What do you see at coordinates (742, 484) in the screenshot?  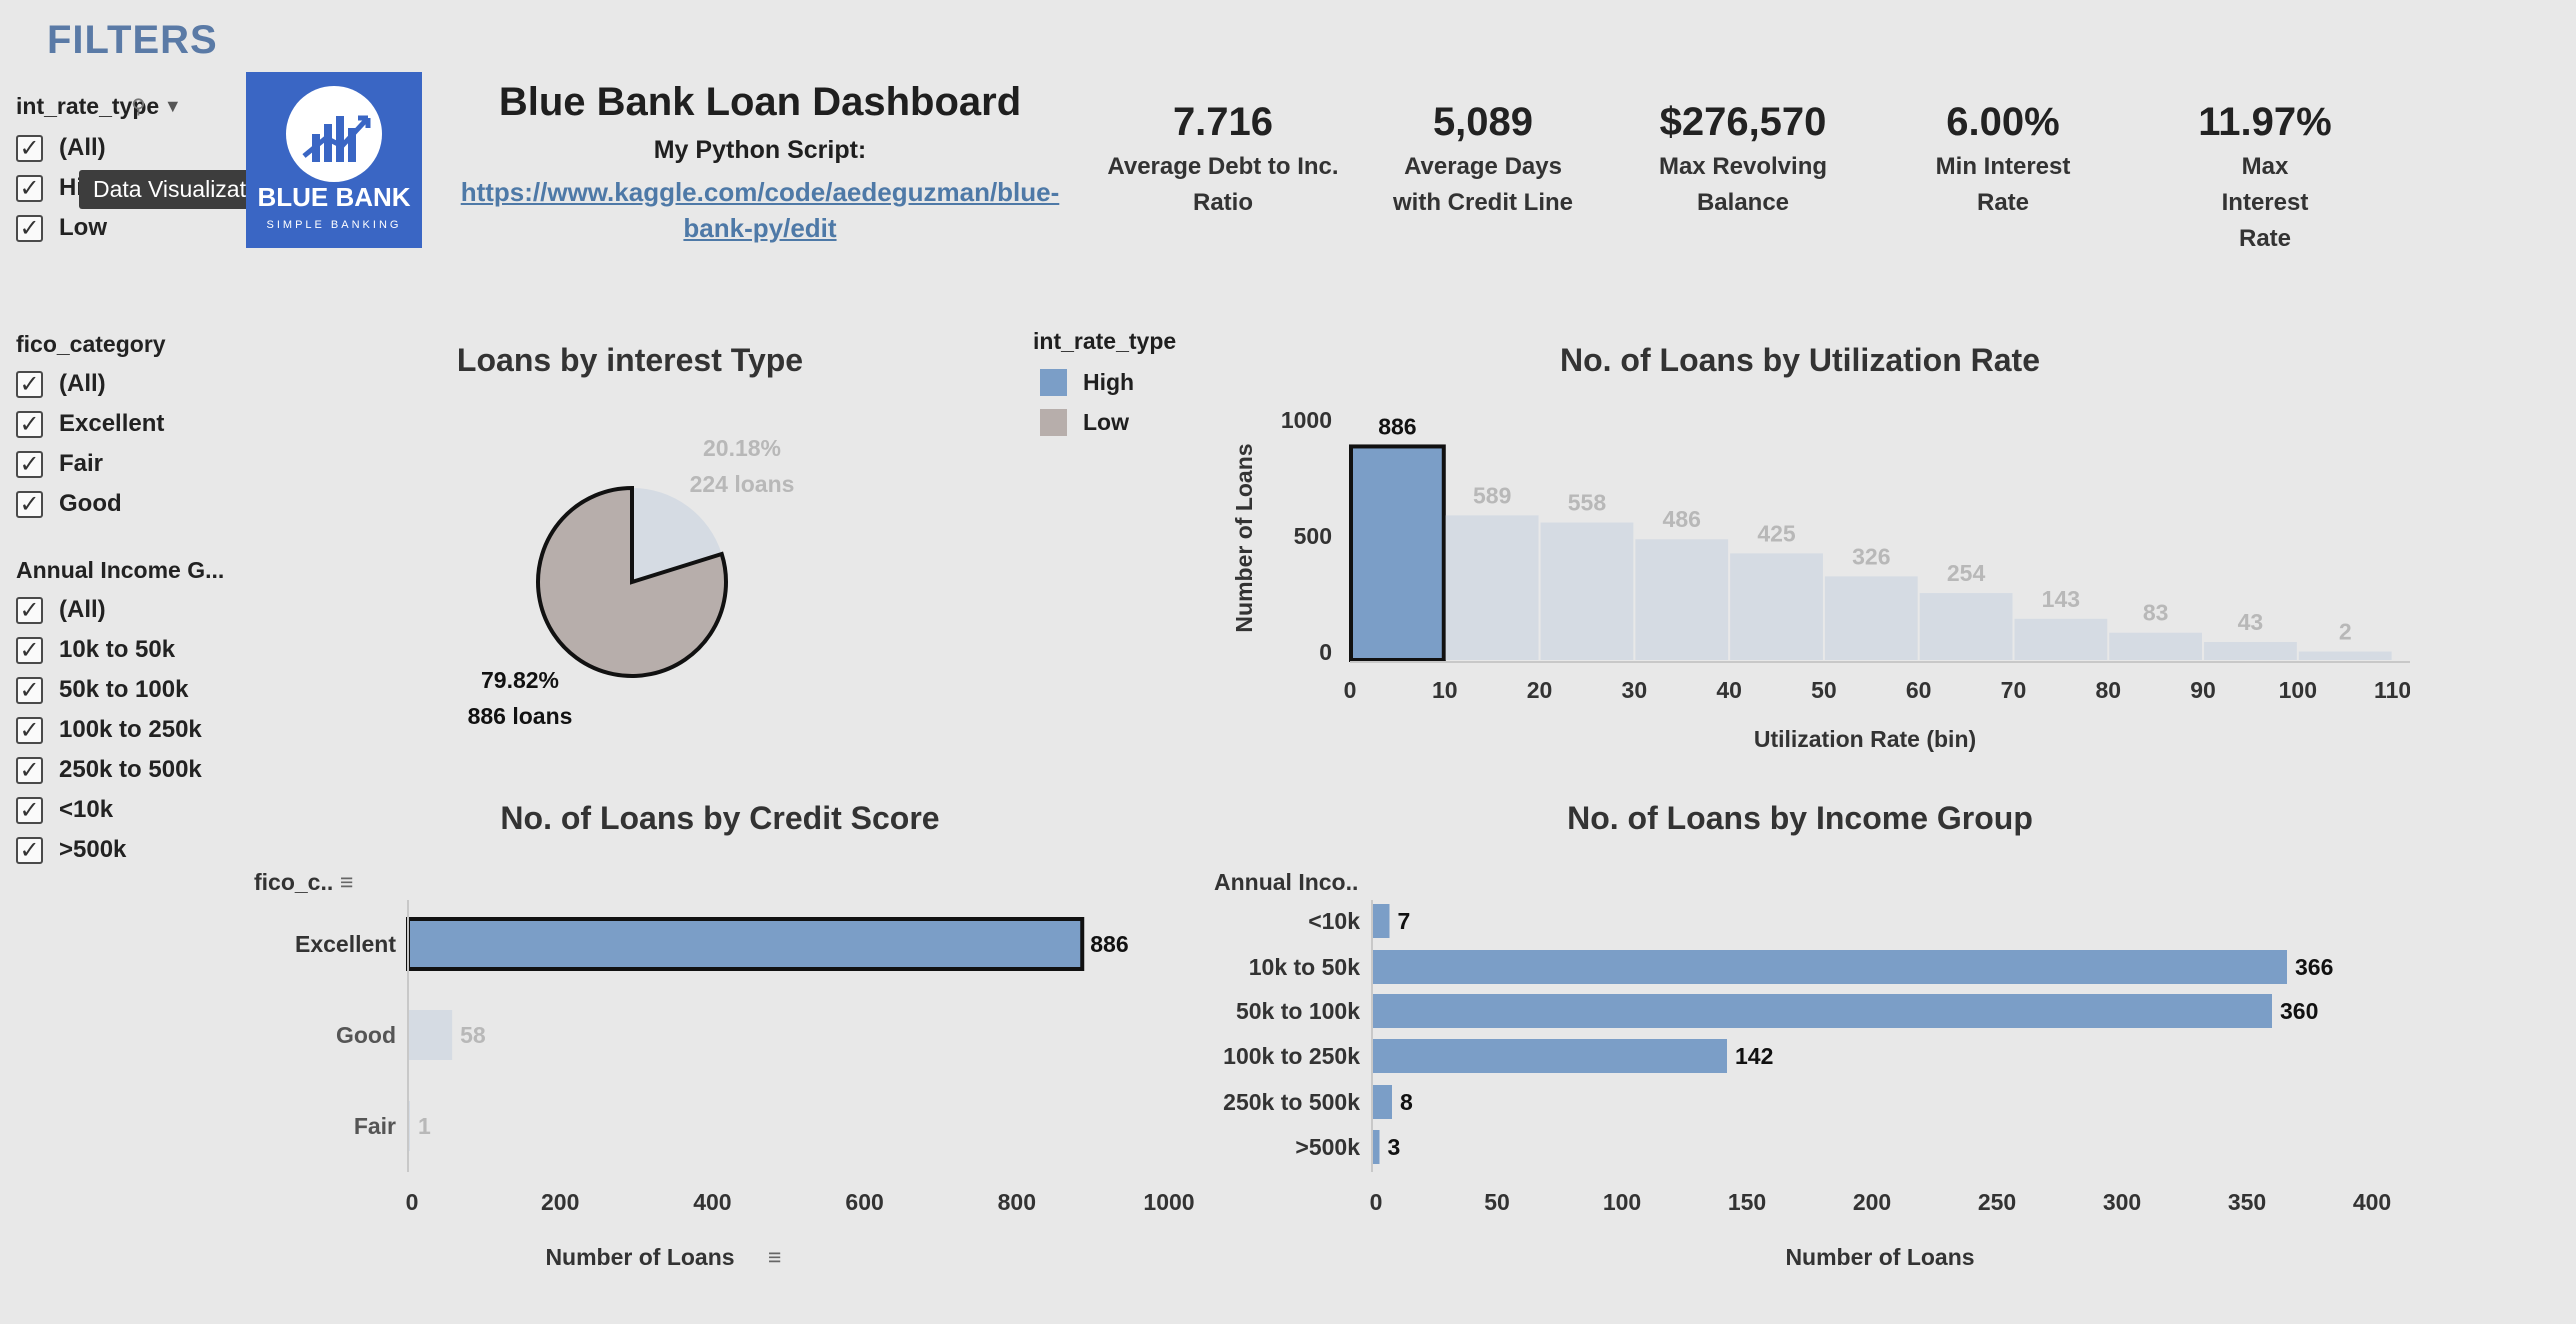 I see `pie-label-high-count: 224 loans` at bounding box center [742, 484].